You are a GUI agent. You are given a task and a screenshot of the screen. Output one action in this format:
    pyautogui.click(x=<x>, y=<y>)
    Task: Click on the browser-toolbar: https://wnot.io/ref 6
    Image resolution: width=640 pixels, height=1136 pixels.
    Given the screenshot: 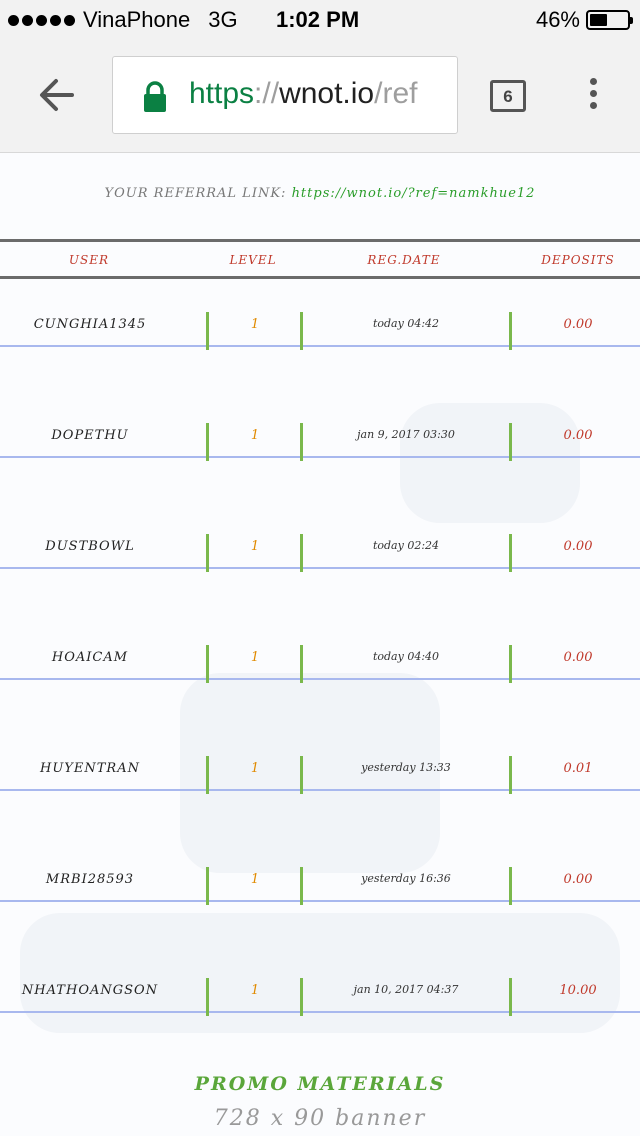 What is the action you would take?
    pyautogui.click(x=320, y=96)
    